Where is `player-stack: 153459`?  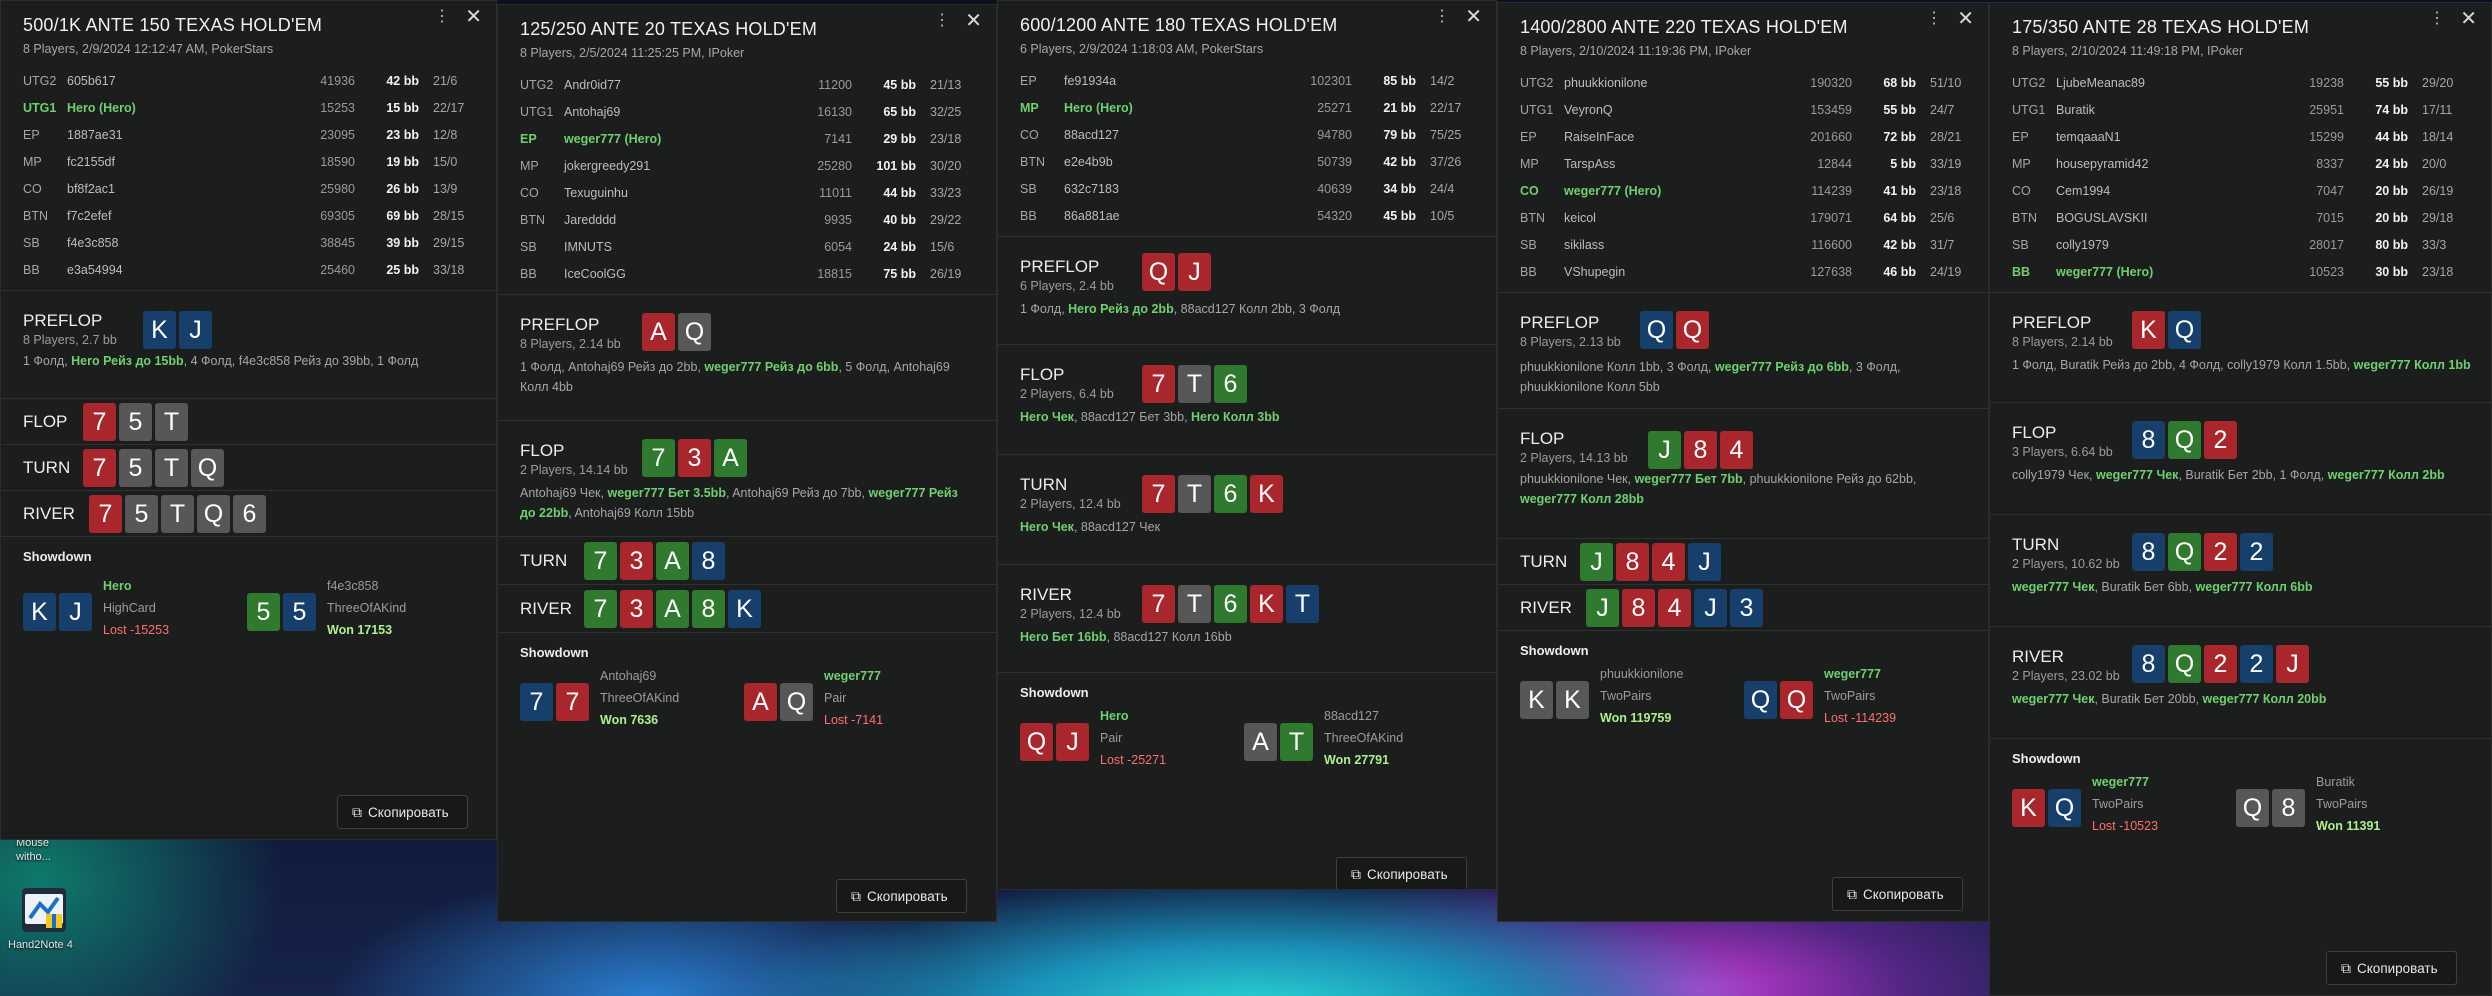
player-stack: 153459 is located at coordinates (1831, 110).